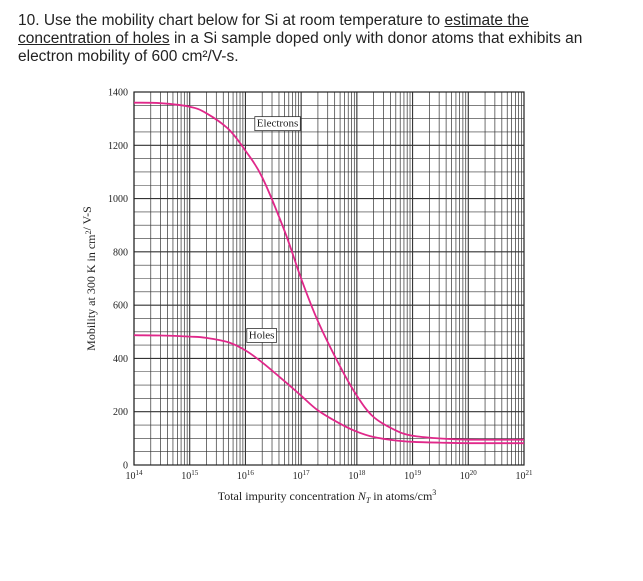  What do you see at coordinates (357, 475) in the screenshot?
I see `x-tick-label: 1018` at bounding box center [357, 475].